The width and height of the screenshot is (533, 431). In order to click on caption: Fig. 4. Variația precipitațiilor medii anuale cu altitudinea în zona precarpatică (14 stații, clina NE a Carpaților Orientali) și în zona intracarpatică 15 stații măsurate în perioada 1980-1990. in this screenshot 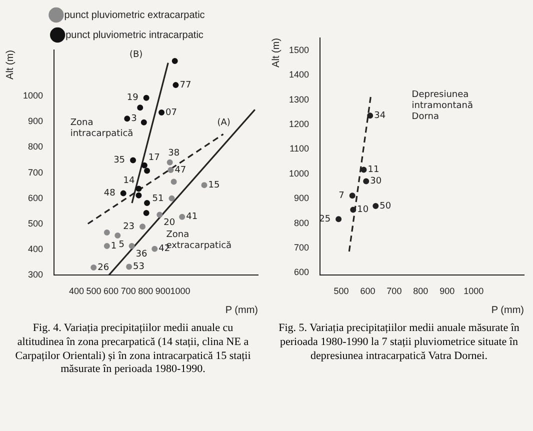, I will do `click(133, 349)`.